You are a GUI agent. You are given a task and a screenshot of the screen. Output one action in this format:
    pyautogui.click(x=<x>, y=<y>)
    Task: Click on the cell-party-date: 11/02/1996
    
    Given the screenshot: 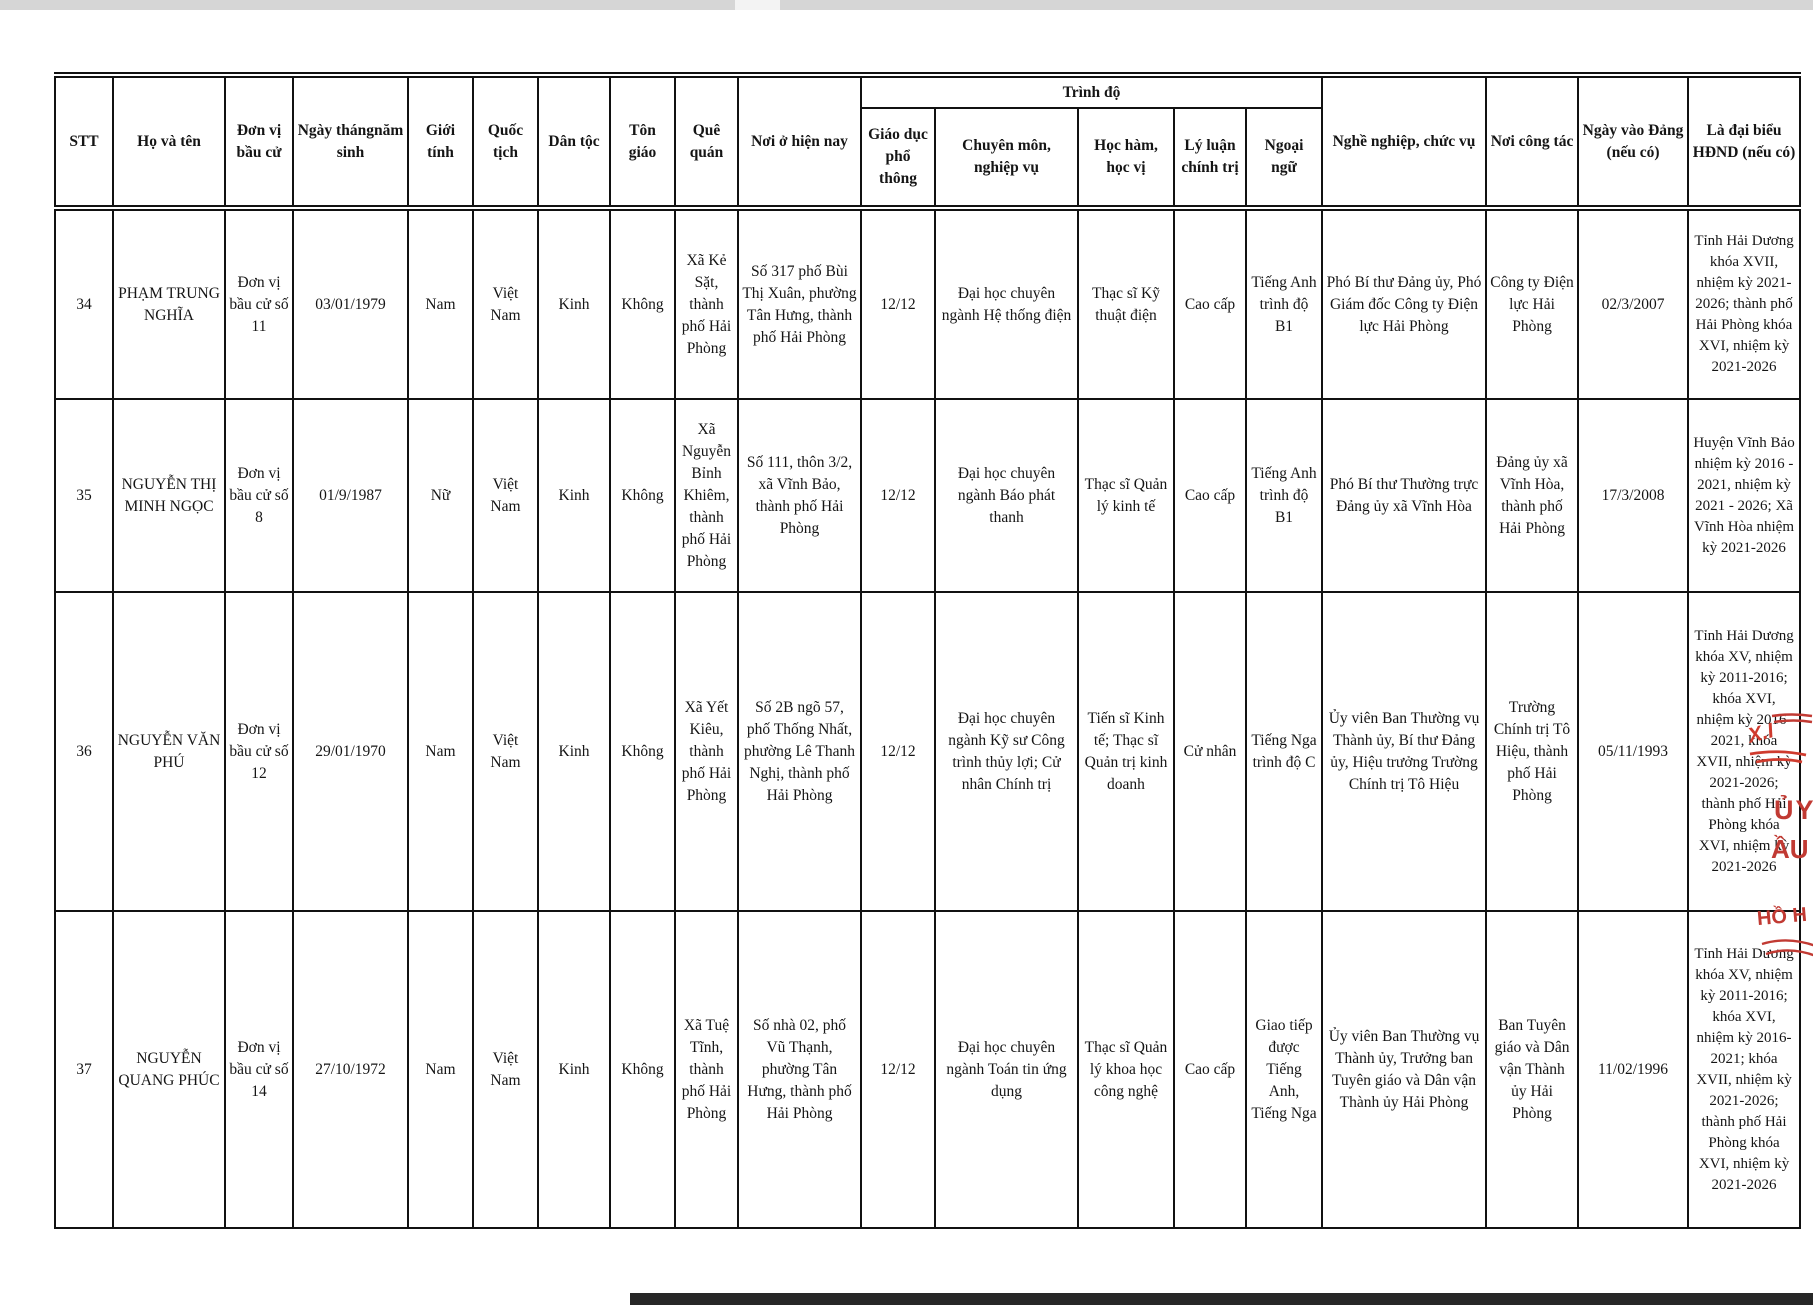 What is the action you would take?
    pyautogui.click(x=1633, y=1069)
    